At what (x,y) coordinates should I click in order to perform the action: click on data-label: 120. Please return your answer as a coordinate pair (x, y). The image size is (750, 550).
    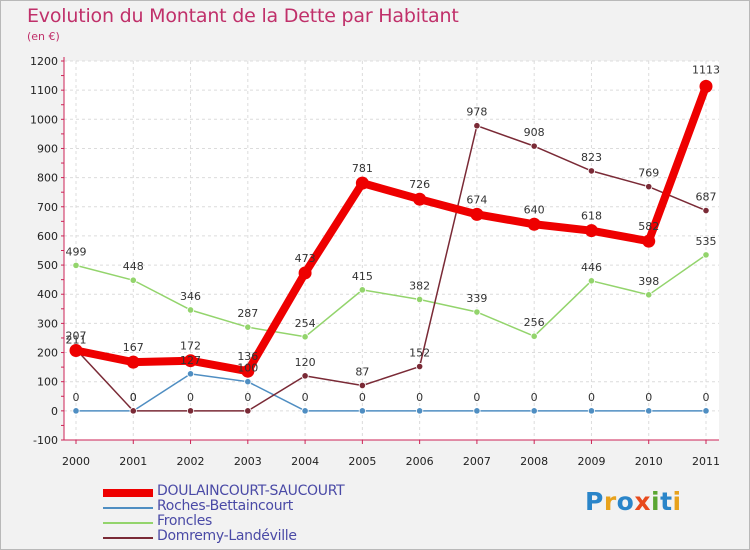
    Looking at the image, I should click on (305, 362).